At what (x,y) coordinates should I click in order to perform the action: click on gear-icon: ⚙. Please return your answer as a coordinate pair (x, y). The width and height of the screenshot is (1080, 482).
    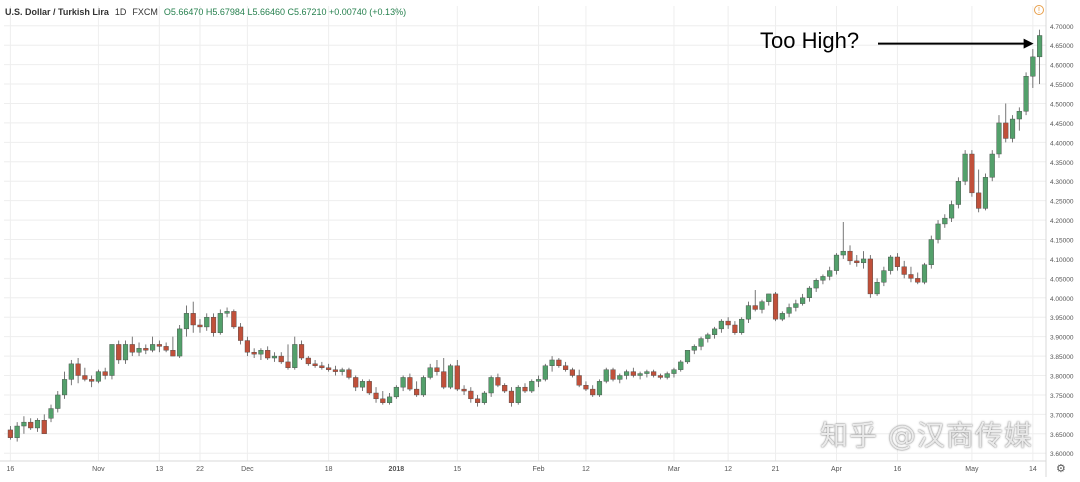
    Looking at the image, I should click on (1061, 469).